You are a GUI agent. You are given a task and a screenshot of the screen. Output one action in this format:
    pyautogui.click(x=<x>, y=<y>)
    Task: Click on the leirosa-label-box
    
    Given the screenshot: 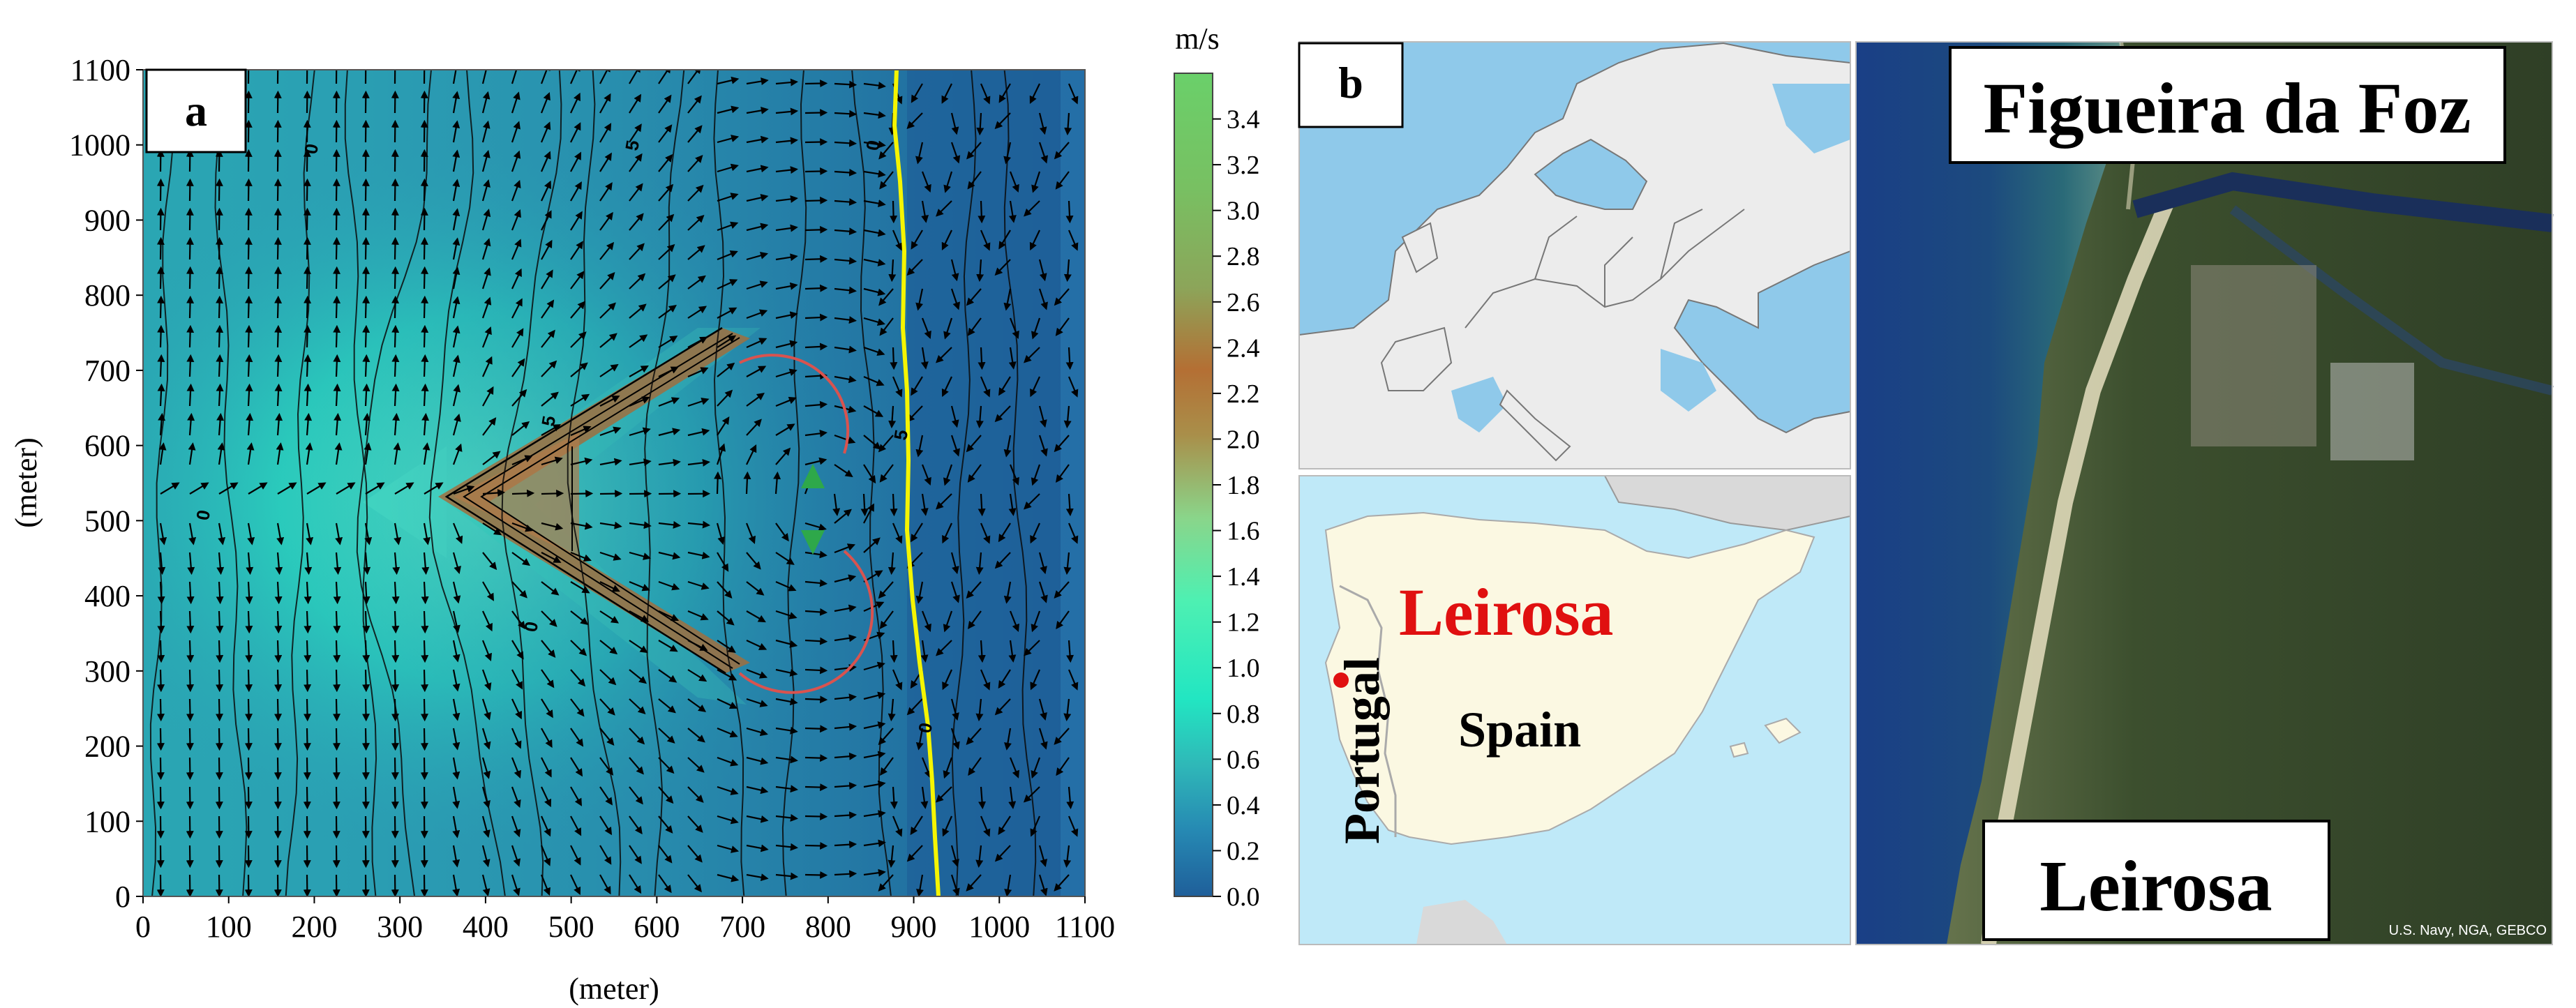 What is the action you would take?
    pyautogui.click(x=2156, y=880)
    